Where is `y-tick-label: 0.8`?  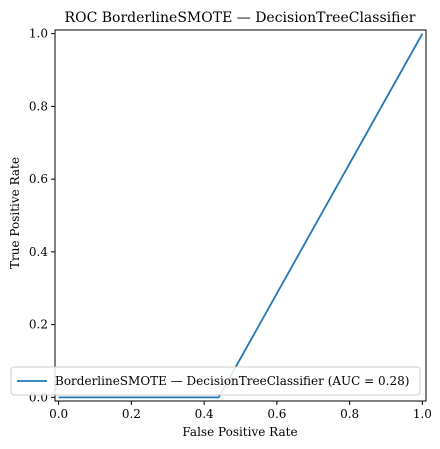
y-tick-label: 0.8 is located at coordinates (38, 106).